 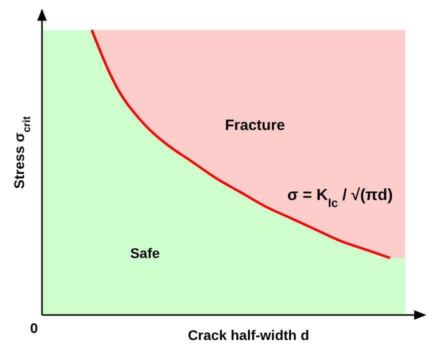 I want to click on annotation: Fracture, so click(x=255, y=125).